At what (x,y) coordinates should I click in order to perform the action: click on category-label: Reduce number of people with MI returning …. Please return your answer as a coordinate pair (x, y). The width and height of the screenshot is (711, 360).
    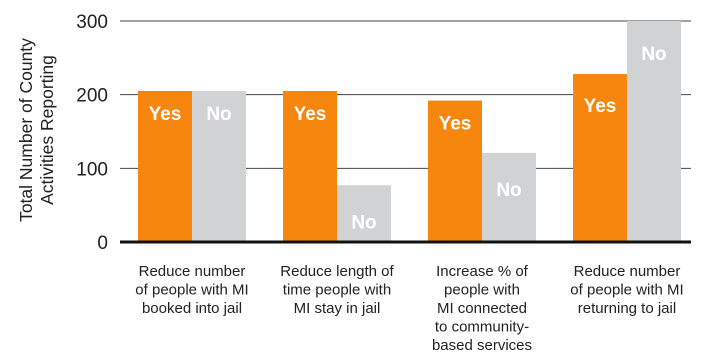
    Looking at the image, I should click on (626, 290).